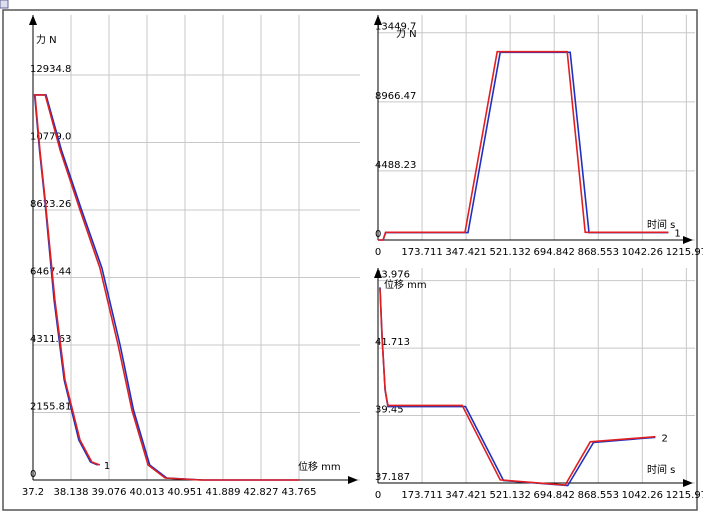  What do you see at coordinates (4, 4) in the screenshot?
I see `window-icon` at bounding box center [4, 4].